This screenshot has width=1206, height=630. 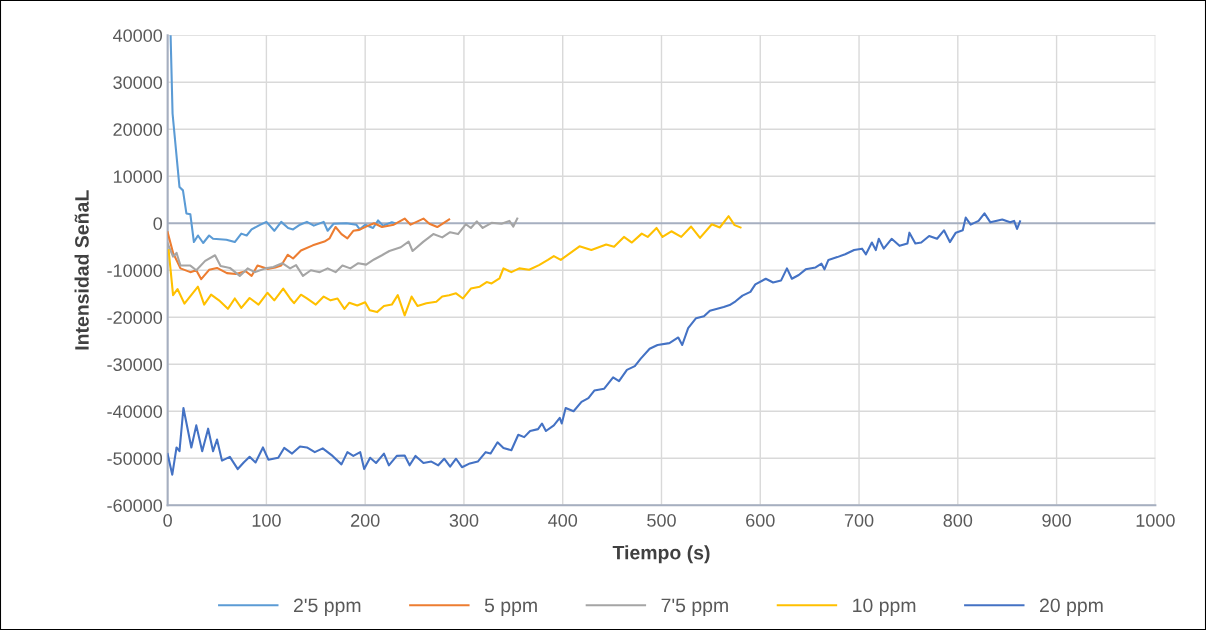 I want to click on y-tick-label: -30000, so click(x=135, y=364).